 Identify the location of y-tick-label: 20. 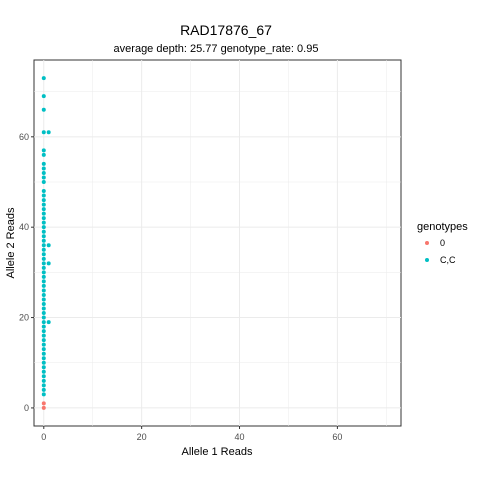
(24, 318).